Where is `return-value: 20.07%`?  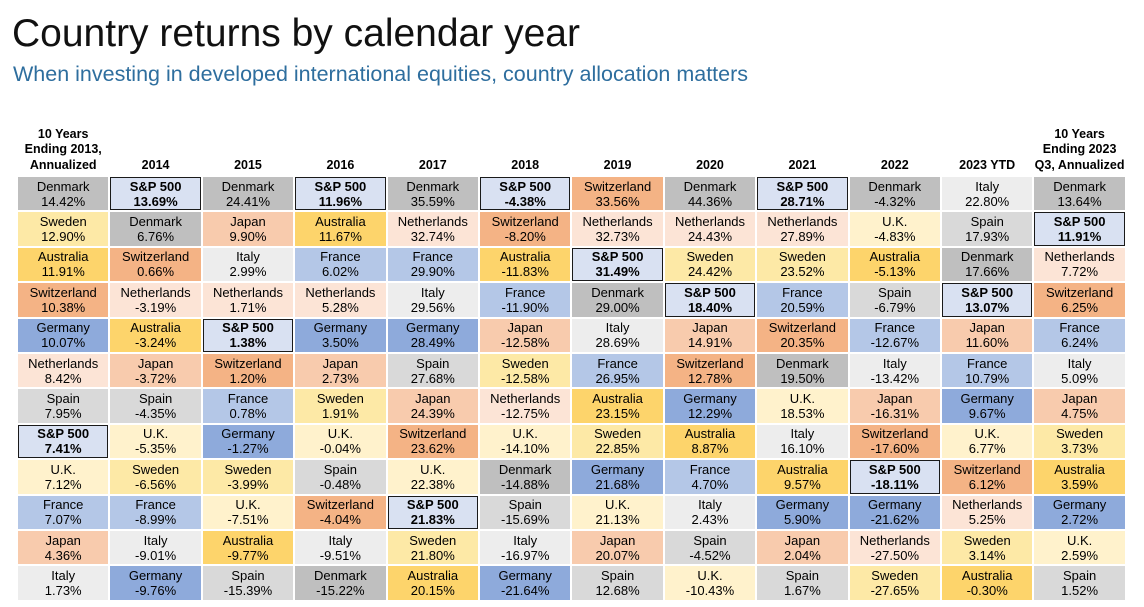
return-value: 20.07% is located at coordinates (617, 555).